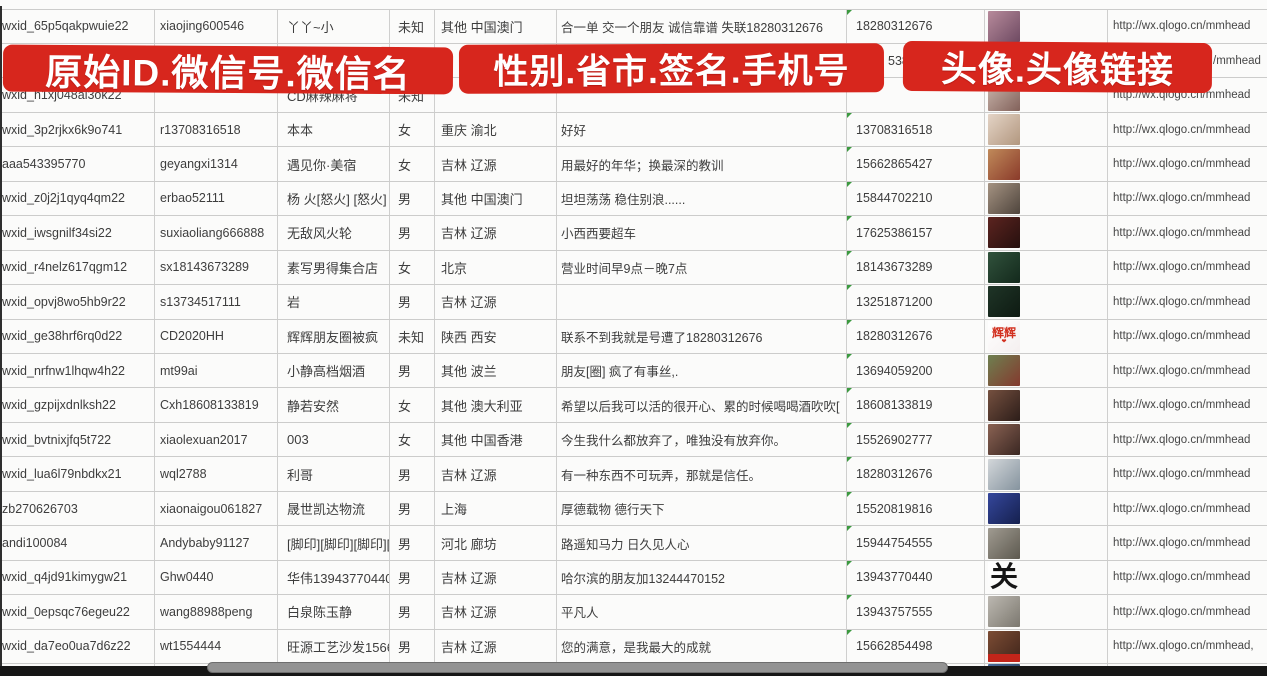  I want to click on cell-phone-number: 15520819816, so click(916, 508).